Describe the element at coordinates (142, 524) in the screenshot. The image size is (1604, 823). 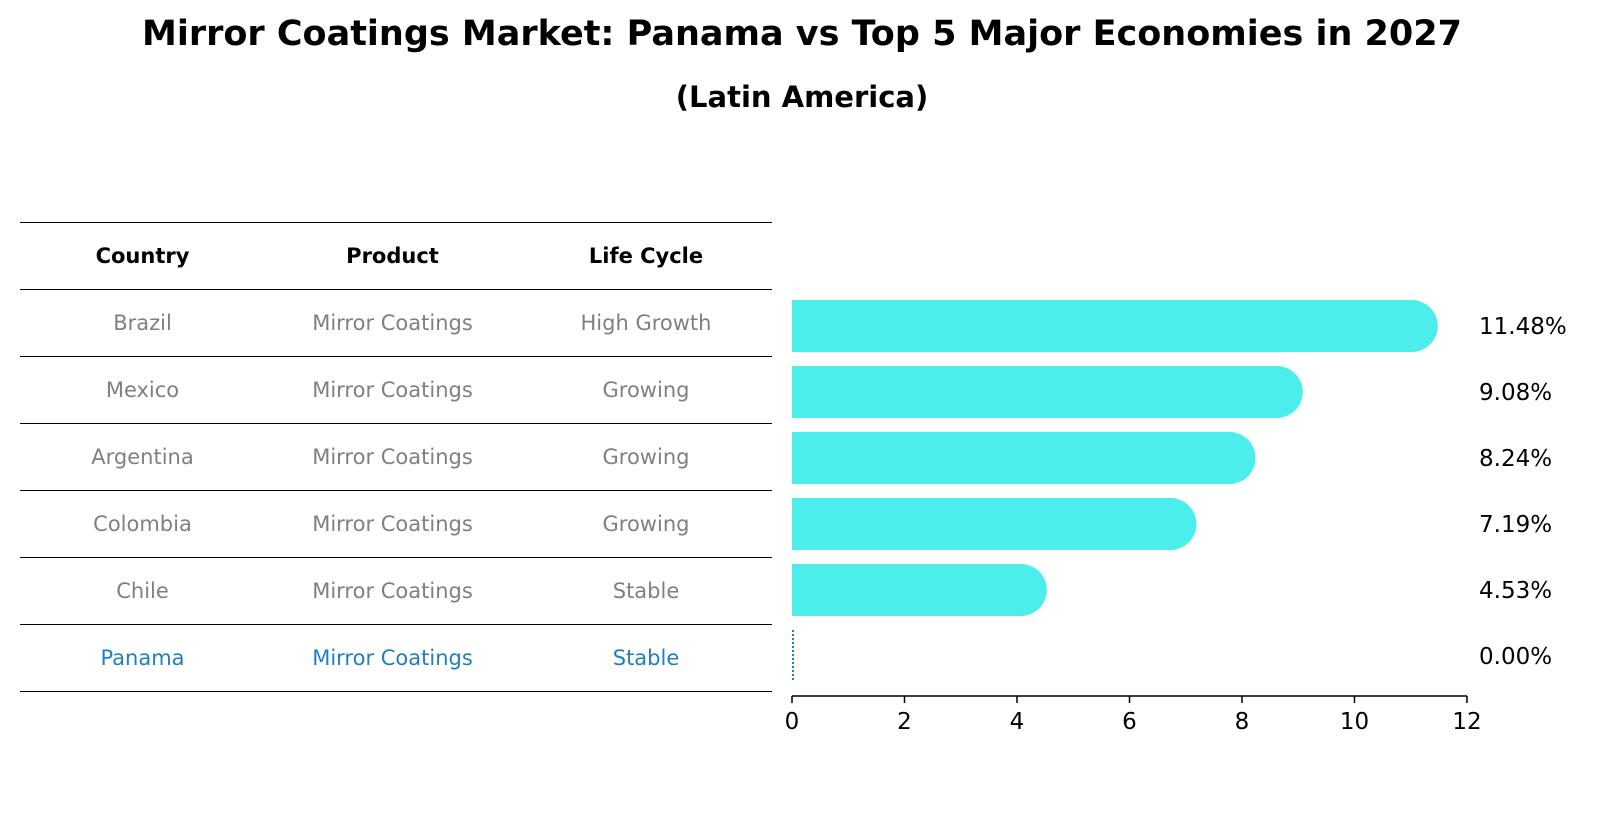
I see `country-cell: Colombia` at that location.